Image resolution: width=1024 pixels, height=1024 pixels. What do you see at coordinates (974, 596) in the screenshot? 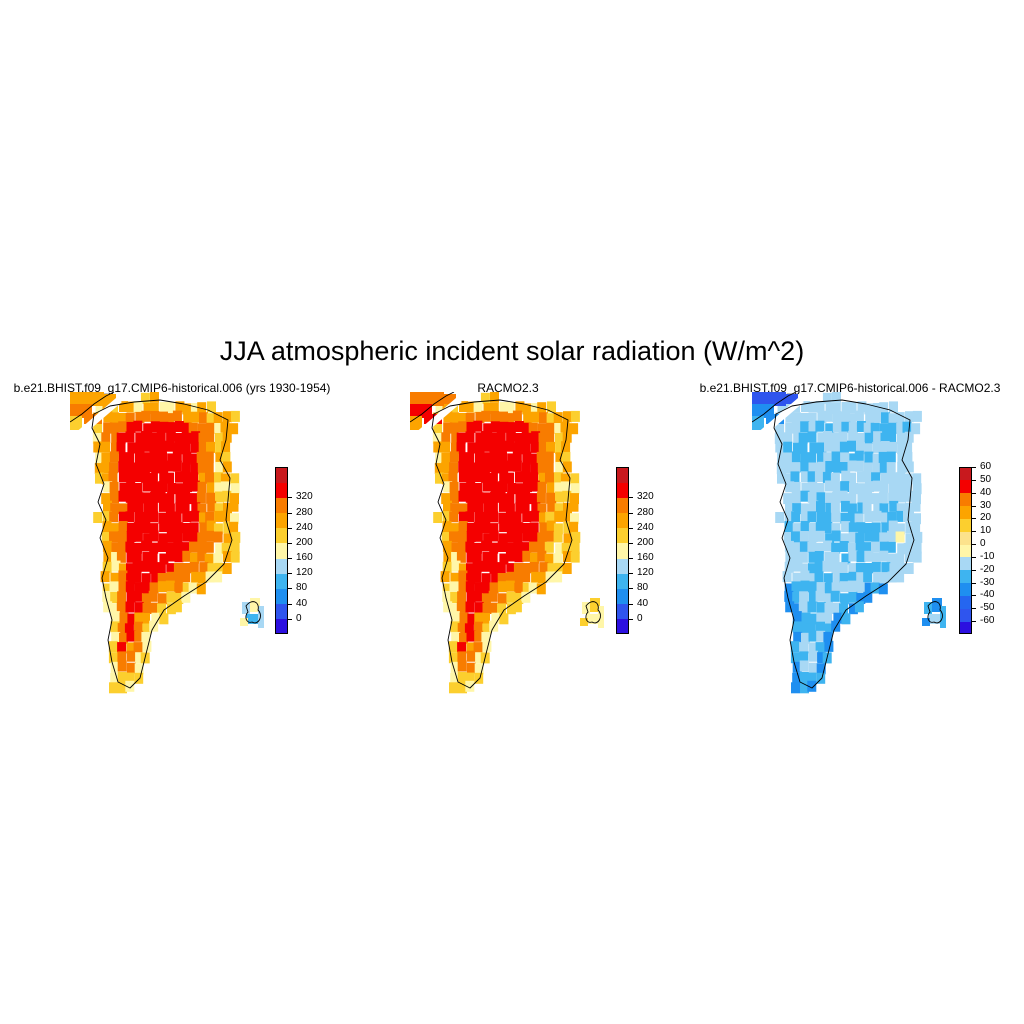
I see `colorbar-tick` at bounding box center [974, 596].